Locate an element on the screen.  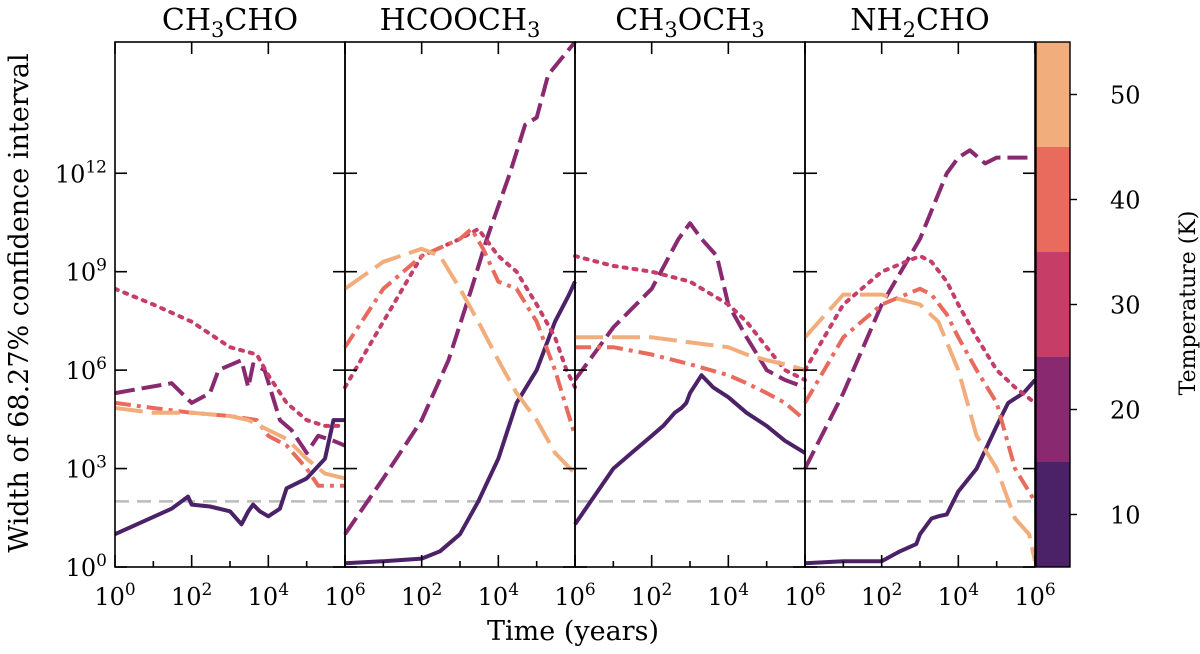
colorbar-band-50K is located at coordinates (1053, 94).